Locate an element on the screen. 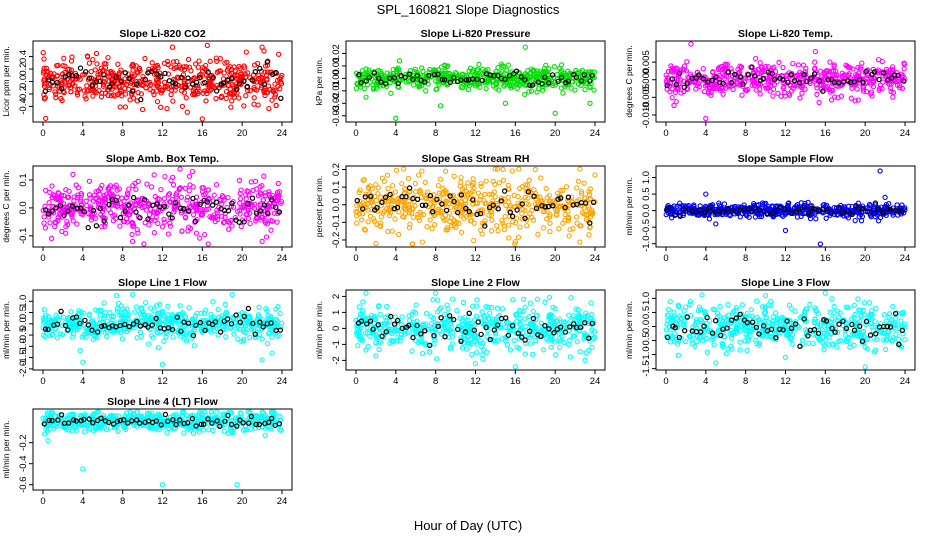 The image size is (936, 540). panel-title: Slope Gas Stream RH is located at coordinates (476, 159).